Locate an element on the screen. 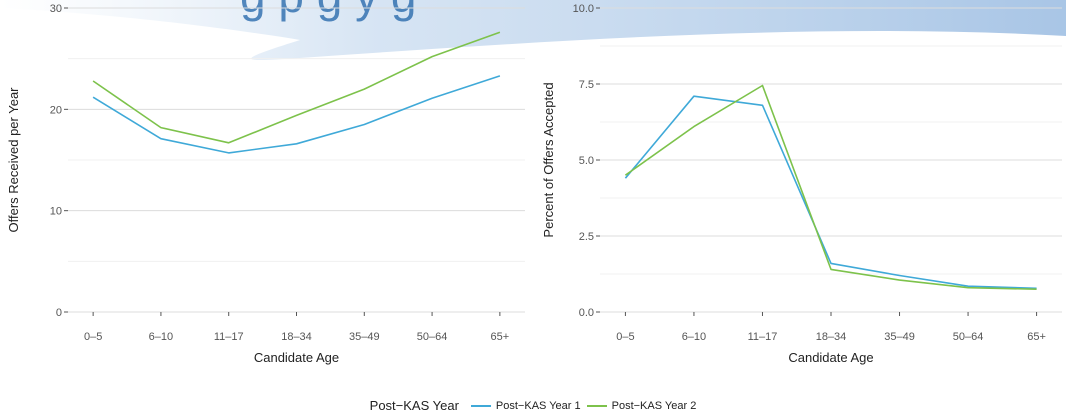 The width and height of the screenshot is (1066, 420). y-tick-label: 10.0 is located at coordinates (583, 9).